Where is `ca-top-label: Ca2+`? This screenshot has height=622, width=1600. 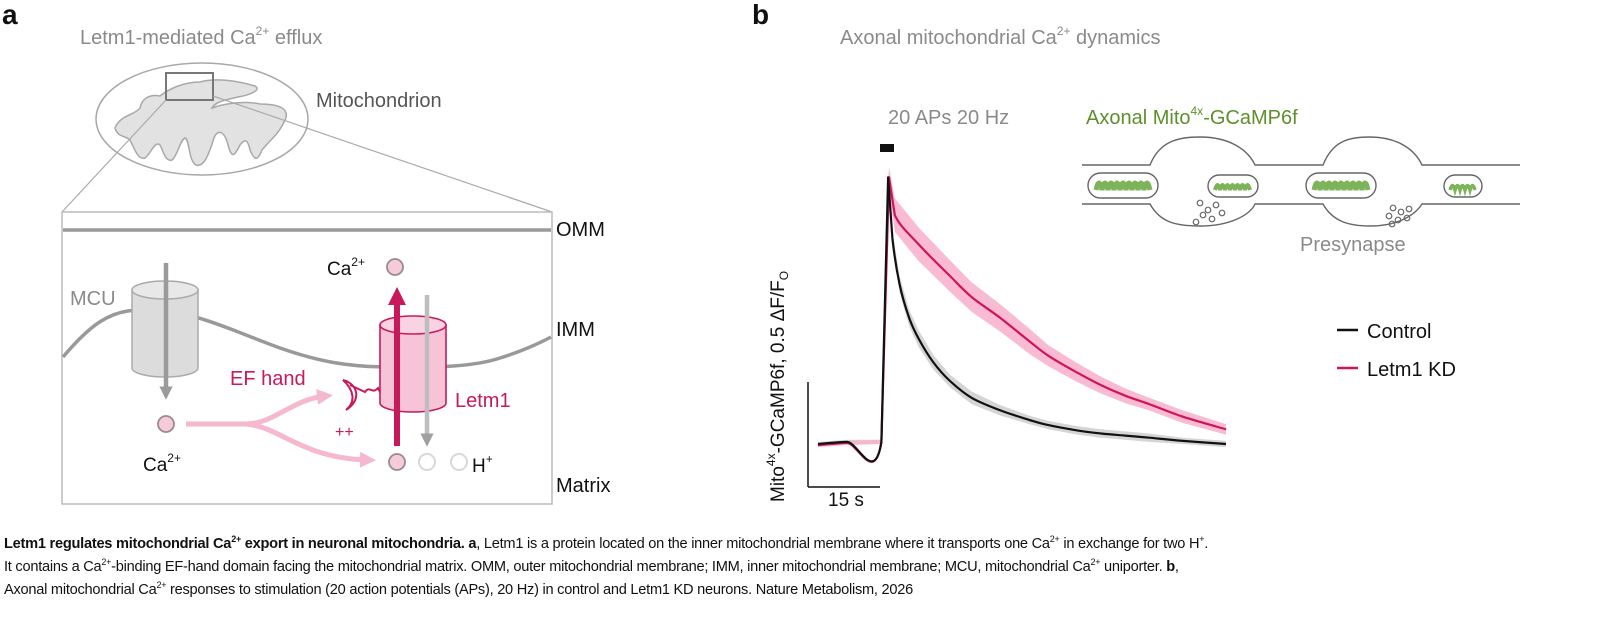
ca-top-label: Ca2+ is located at coordinates (346, 267).